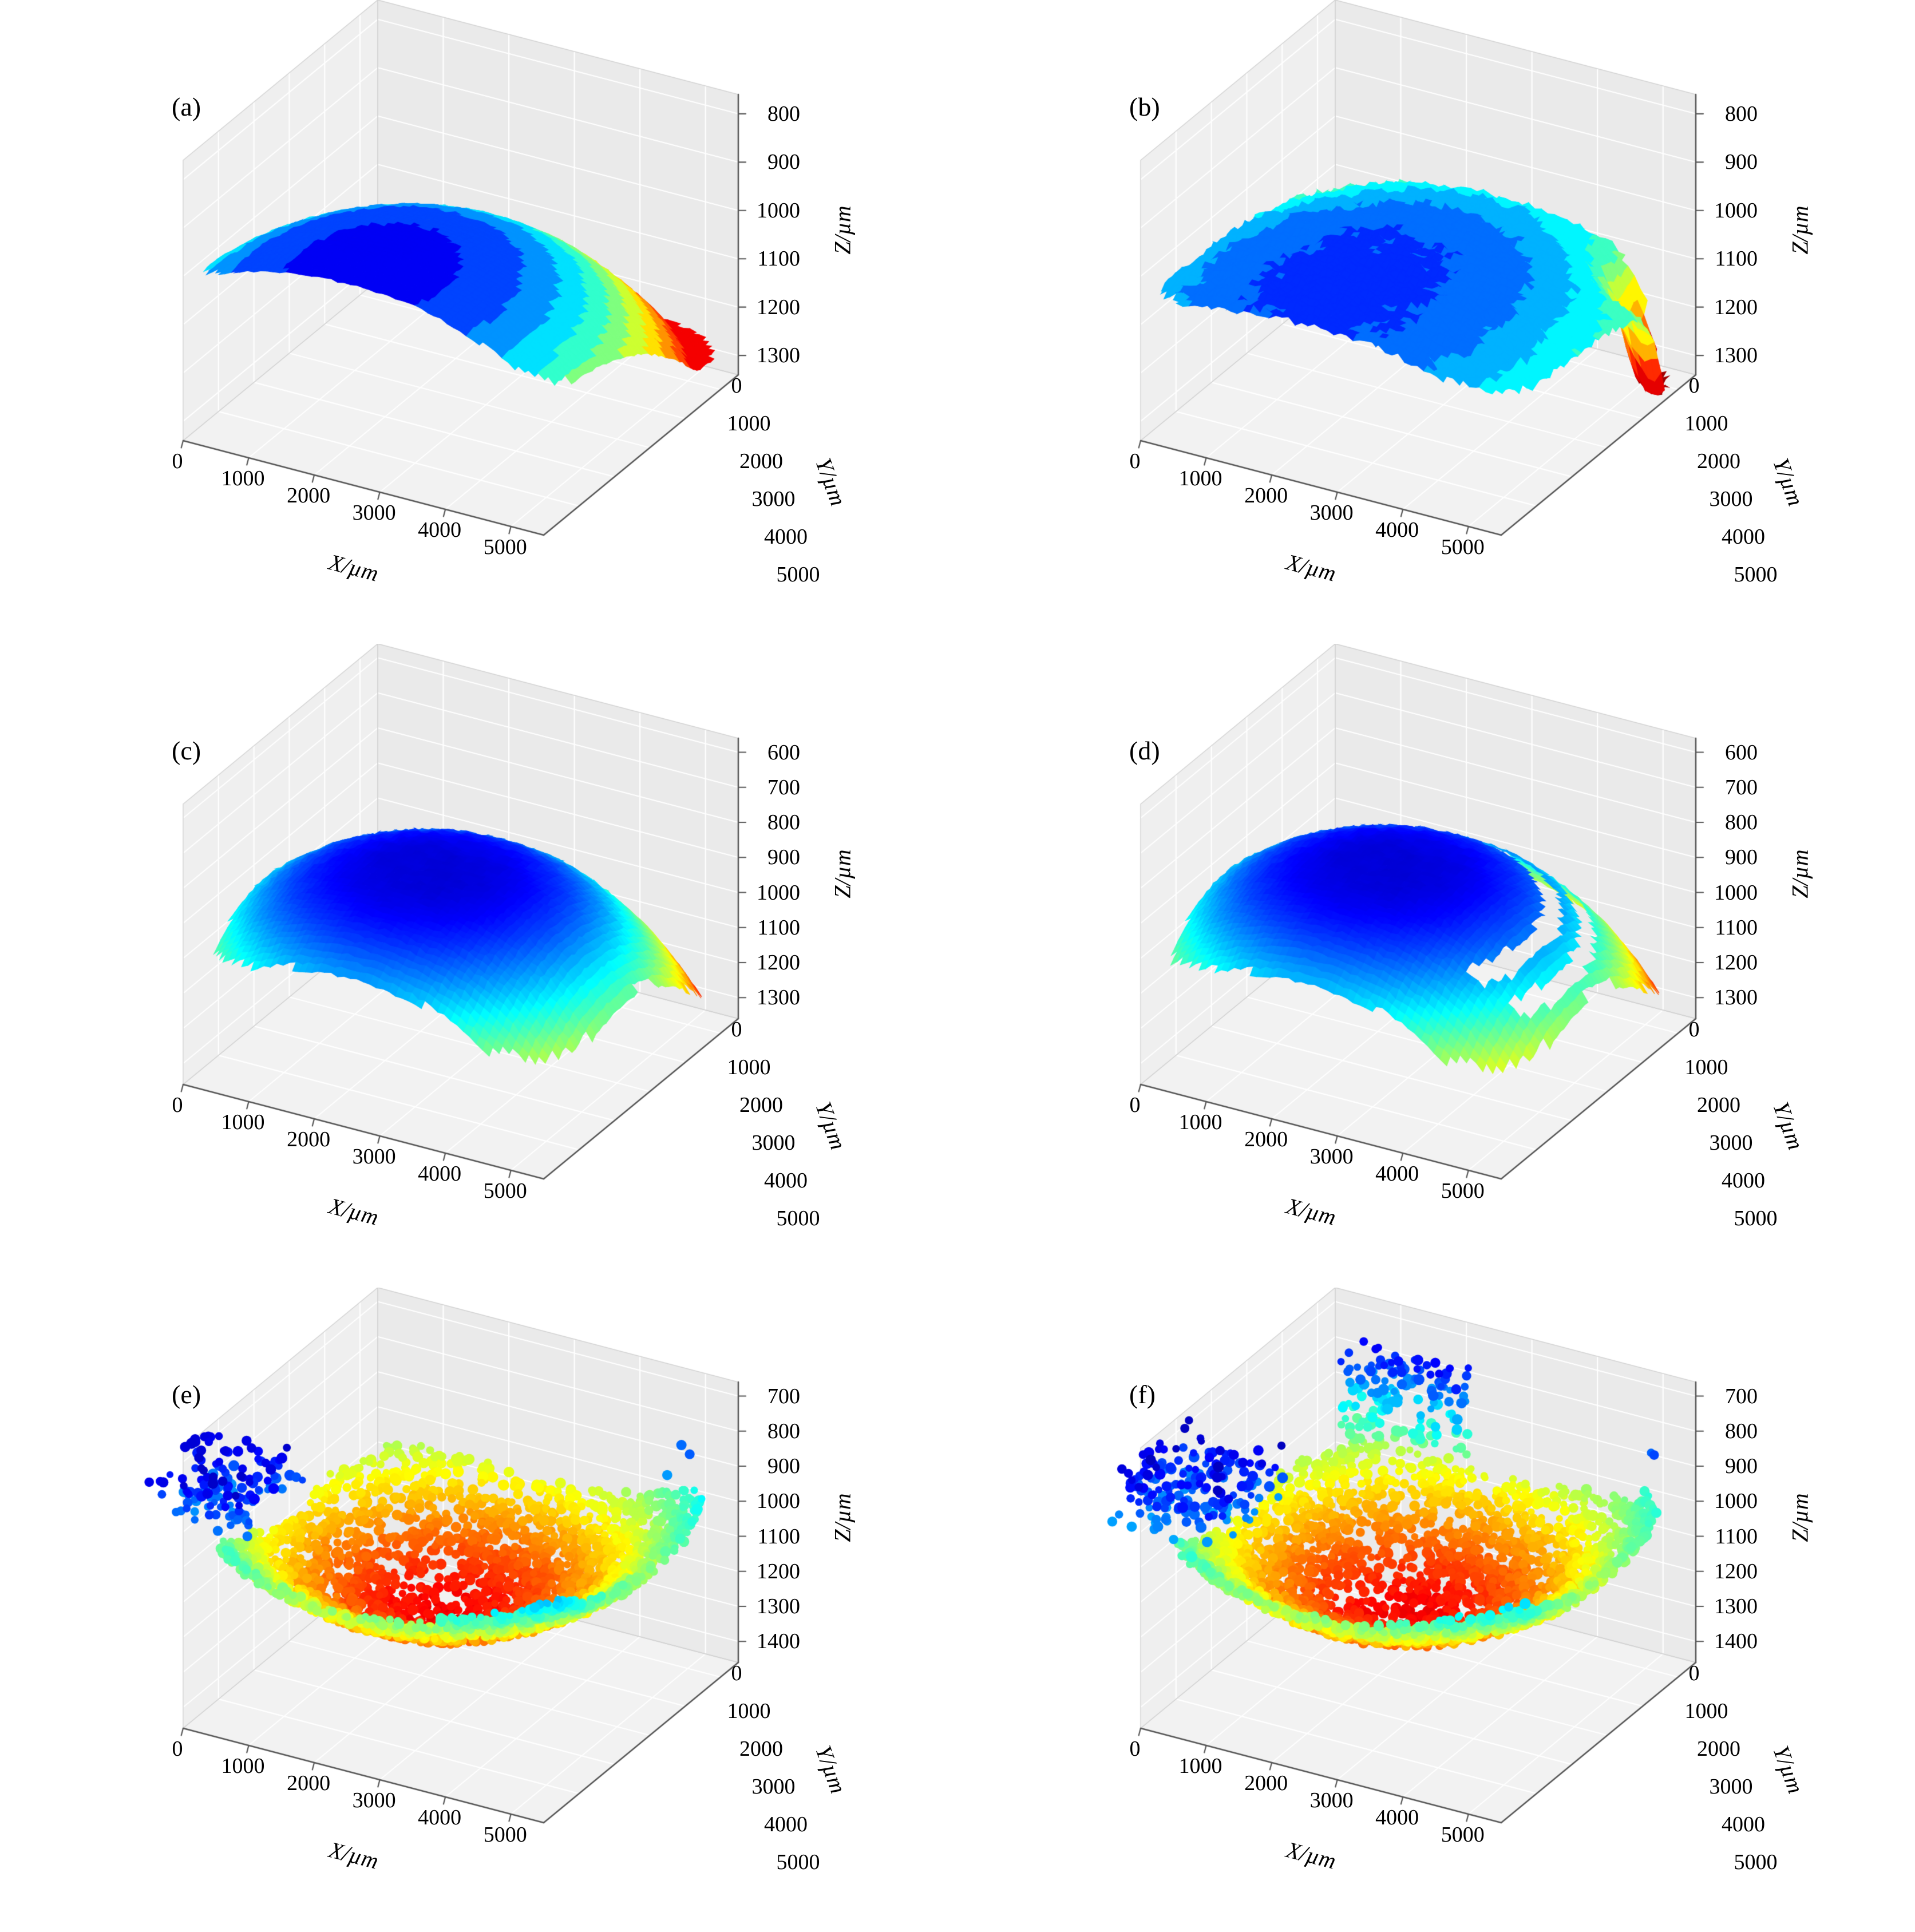 The height and width of the screenshot is (1932, 1915). What do you see at coordinates (186, 750) in the screenshot?
I see `panel-label-c: (c)` at bounding box center [186, 750].